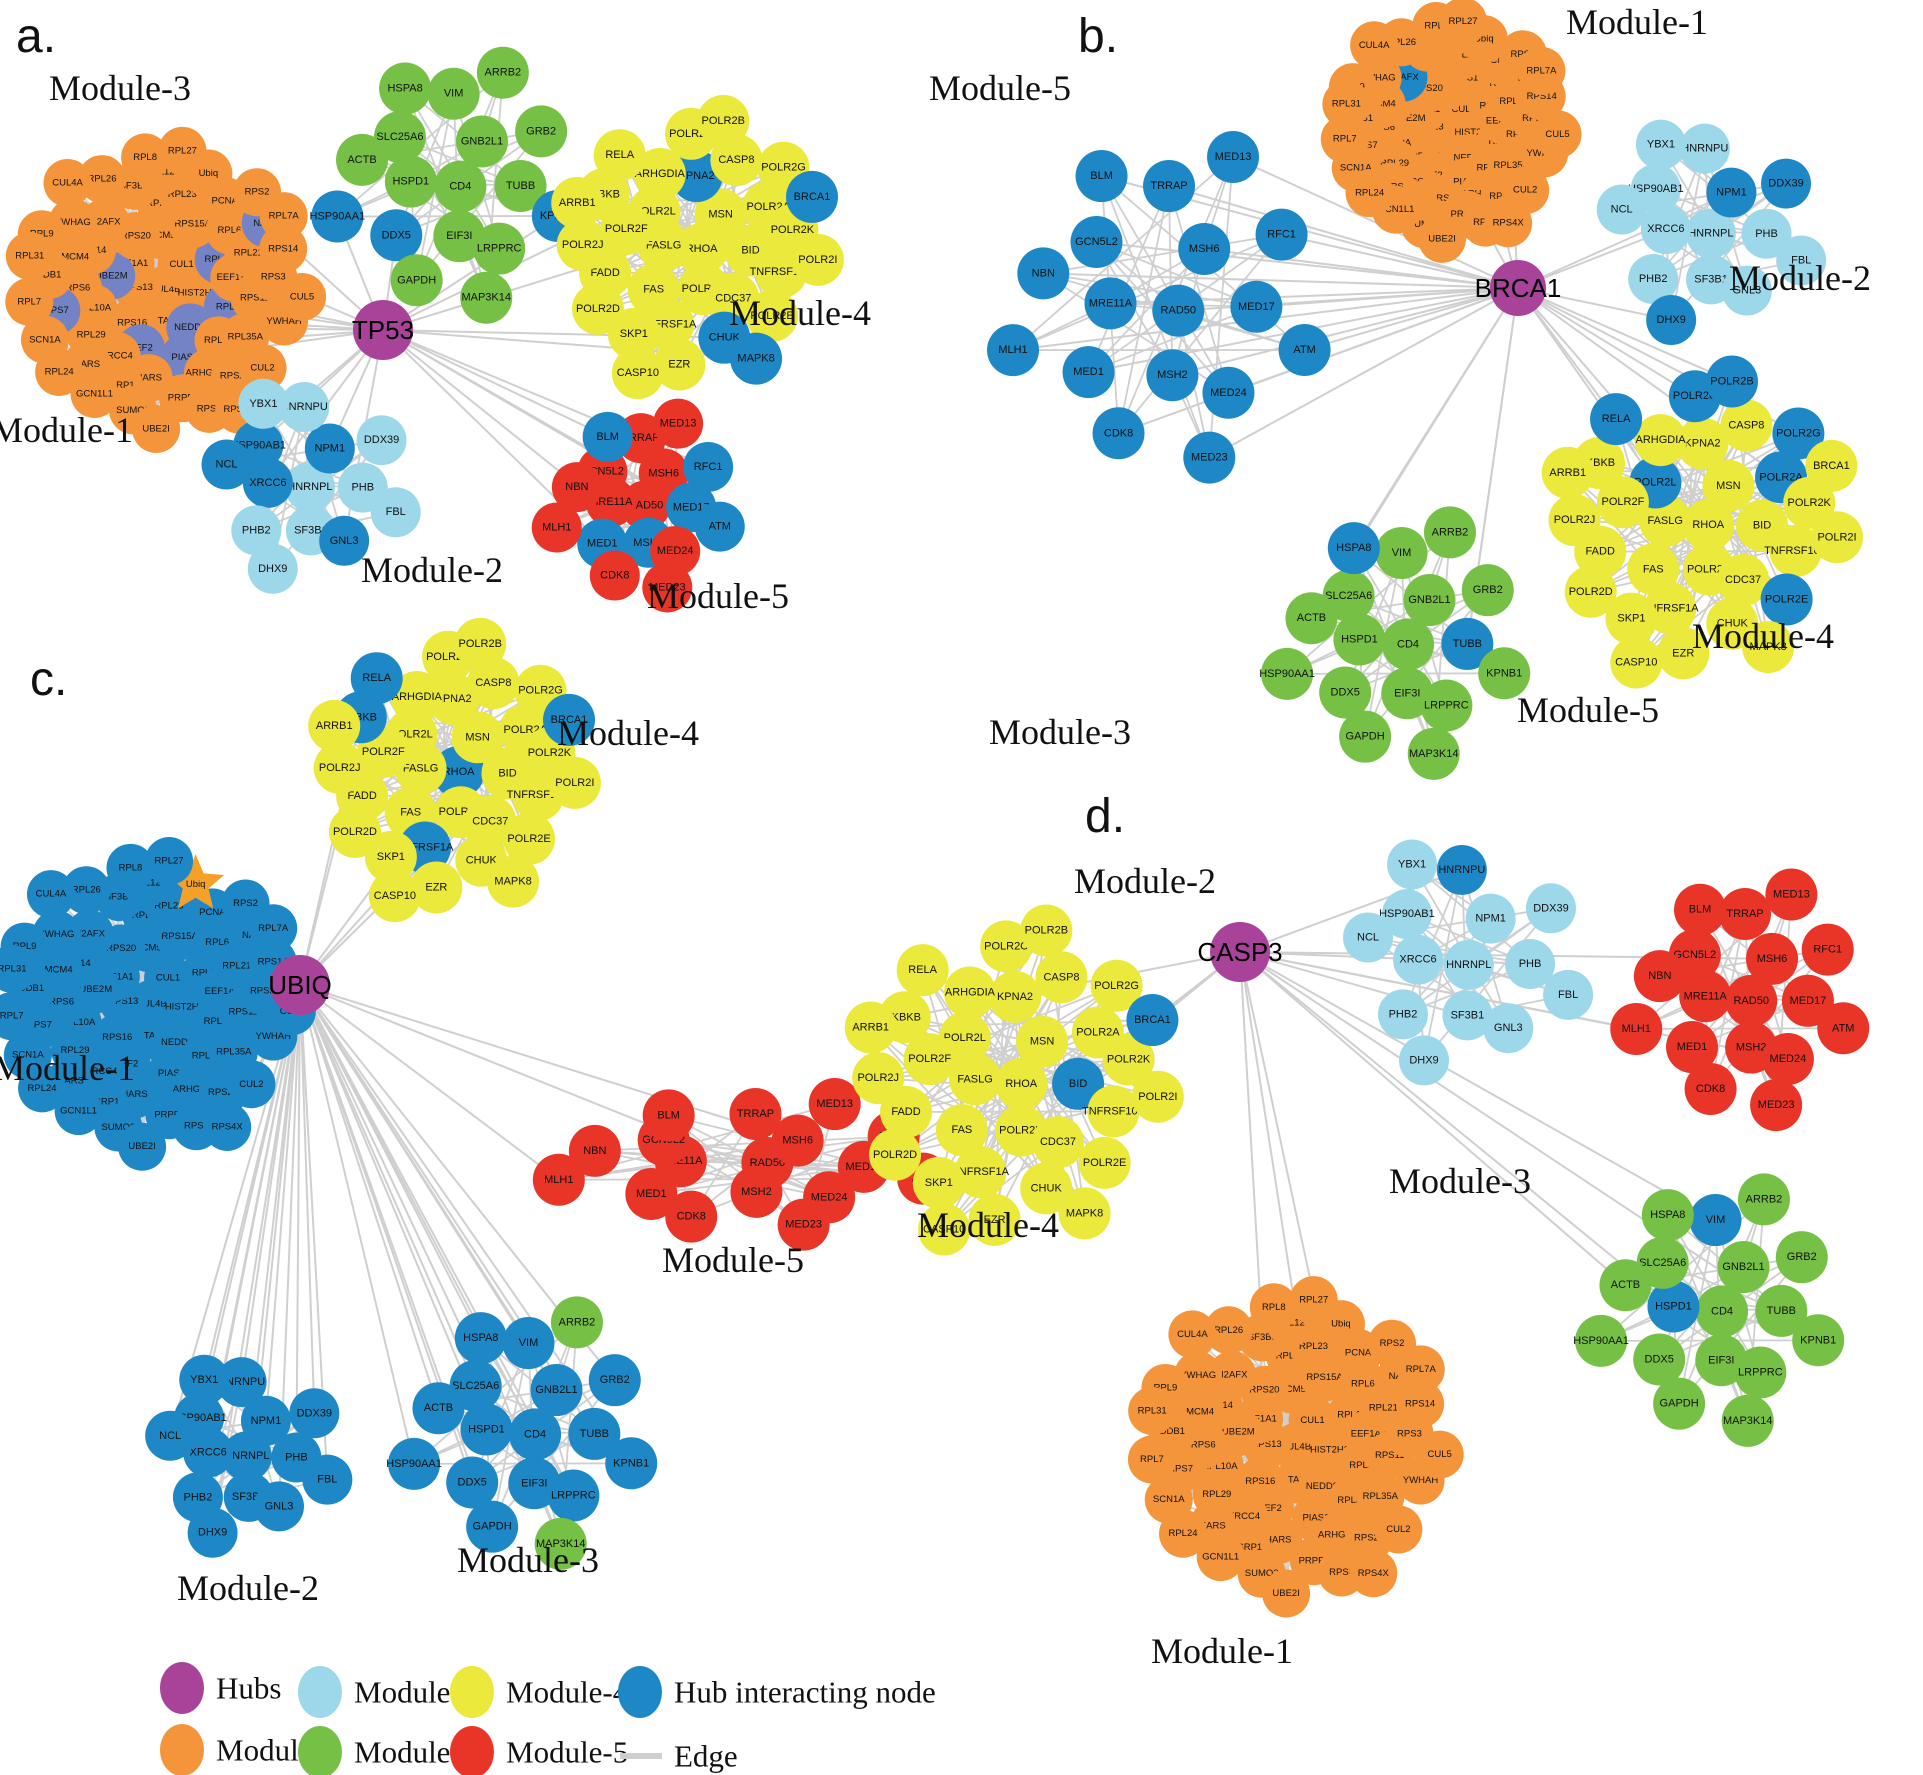 Image resolution: width=1923 pixels, height=1775 pixels. I want to click on node-DHX9, so click(1671, 319).